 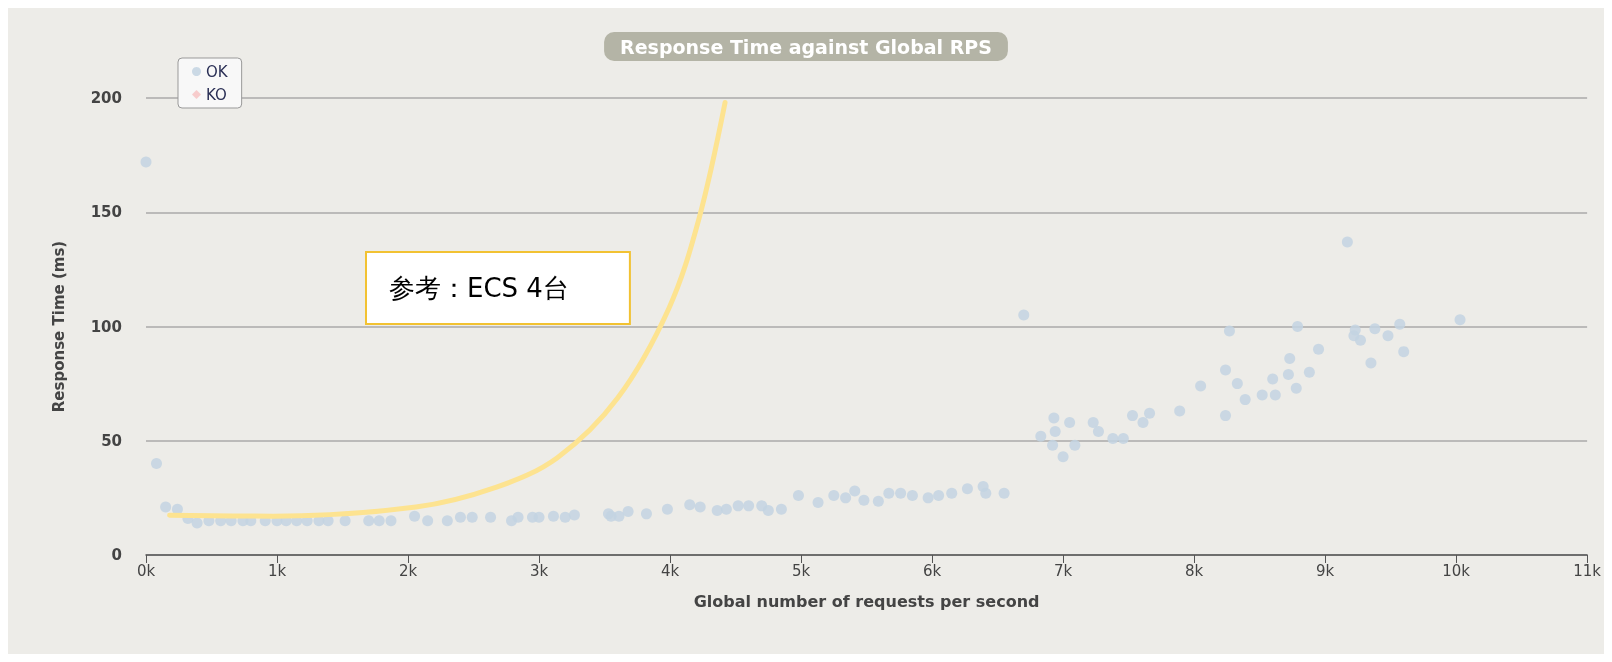 I want to click on x-tick-label: 1k, so click(x=277, y=570).